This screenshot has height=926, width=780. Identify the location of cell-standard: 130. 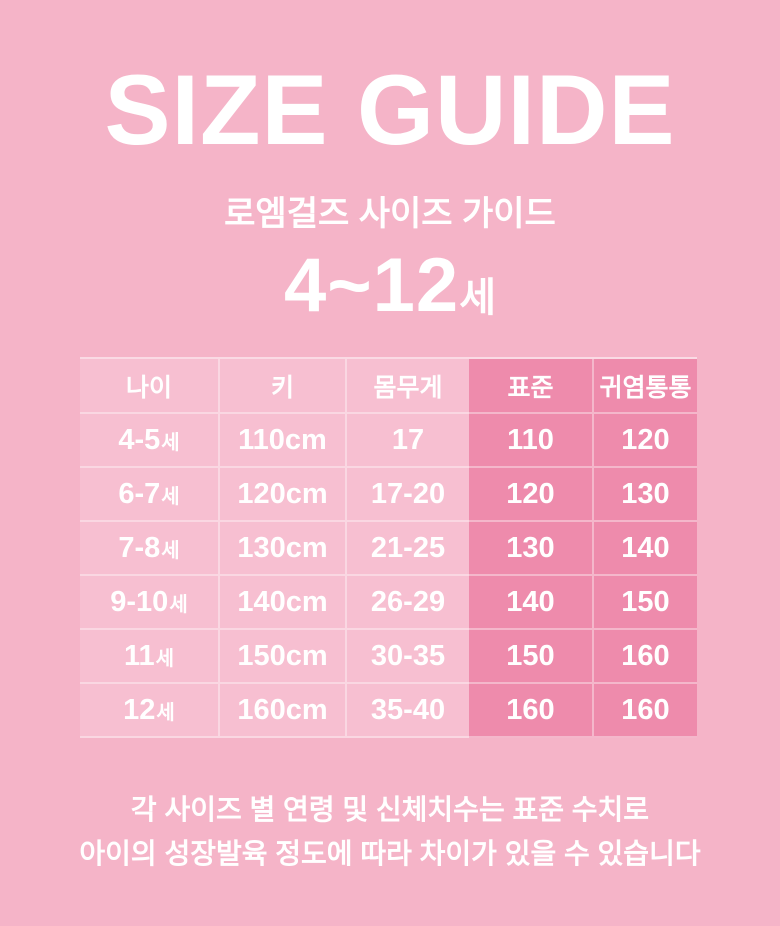
(531, 549).